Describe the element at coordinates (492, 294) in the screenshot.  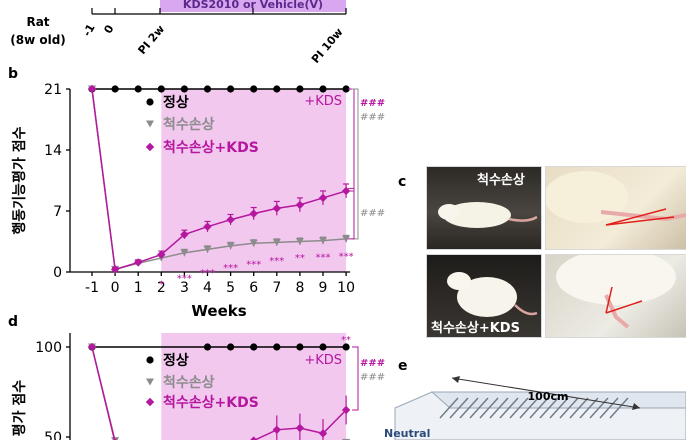
I see `rat-body-kds` at that location.